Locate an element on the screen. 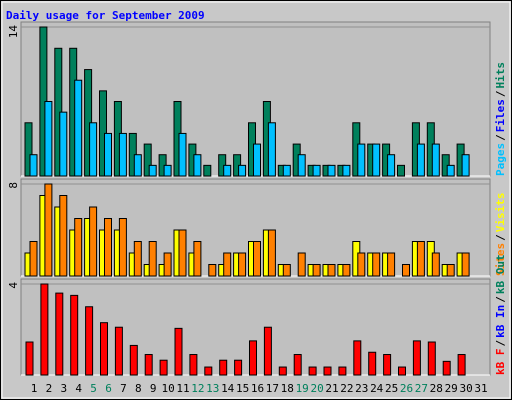 The width and height of the screenshot is (512, 400). chart-title: Daily usage for September 2009 is located at coordinates (105, 15).